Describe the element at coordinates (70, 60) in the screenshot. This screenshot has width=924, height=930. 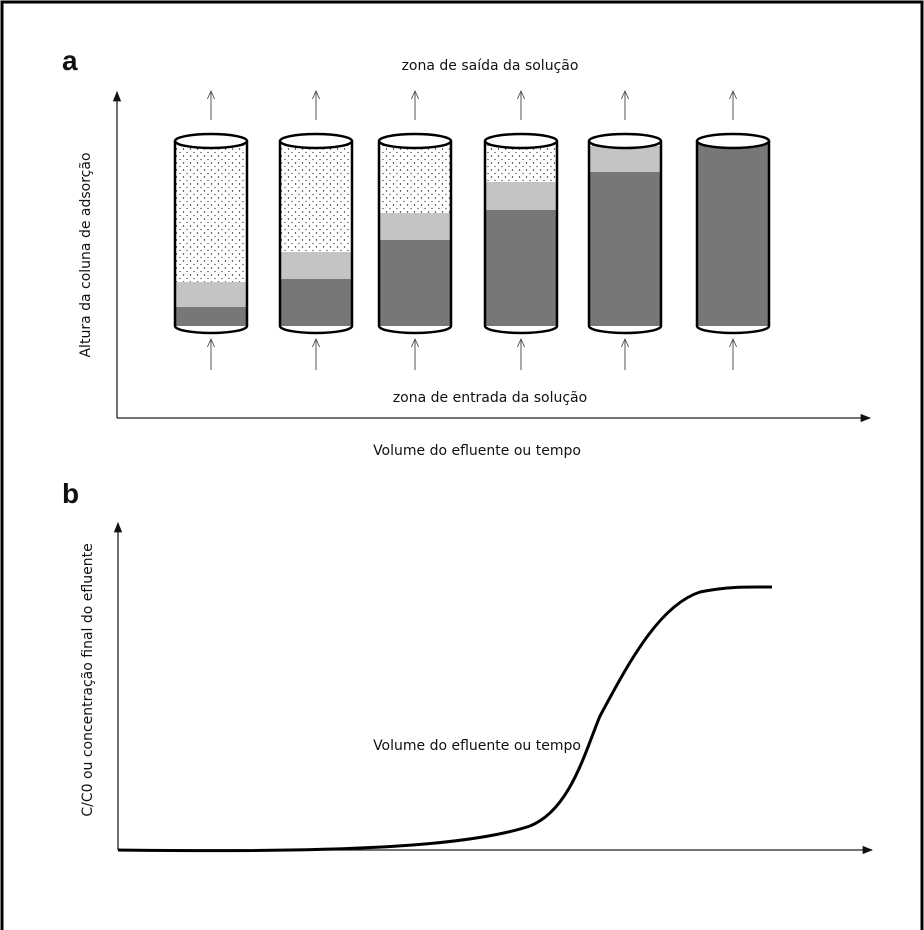
I see `panel-label: a` at that location.